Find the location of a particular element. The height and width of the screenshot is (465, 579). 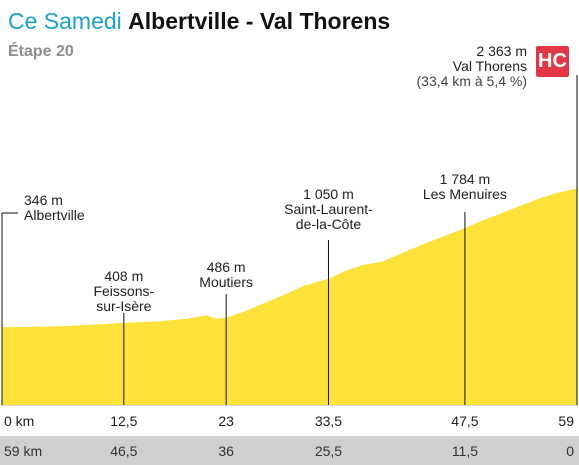

remaining-km-band: 59 km 46,5 36 25,5 11,5 0 is located at coordinates (289, 450).